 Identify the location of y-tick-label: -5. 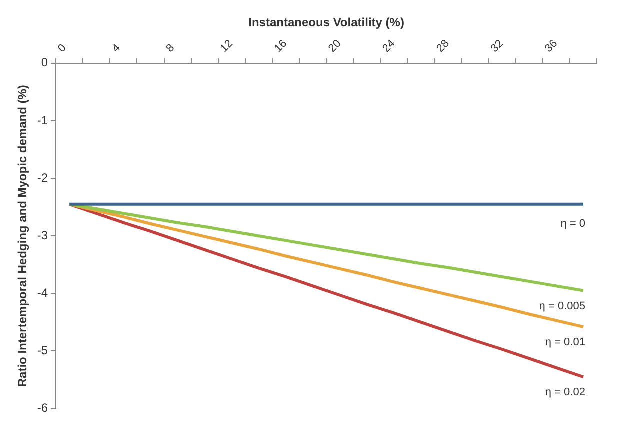
(42, 351).